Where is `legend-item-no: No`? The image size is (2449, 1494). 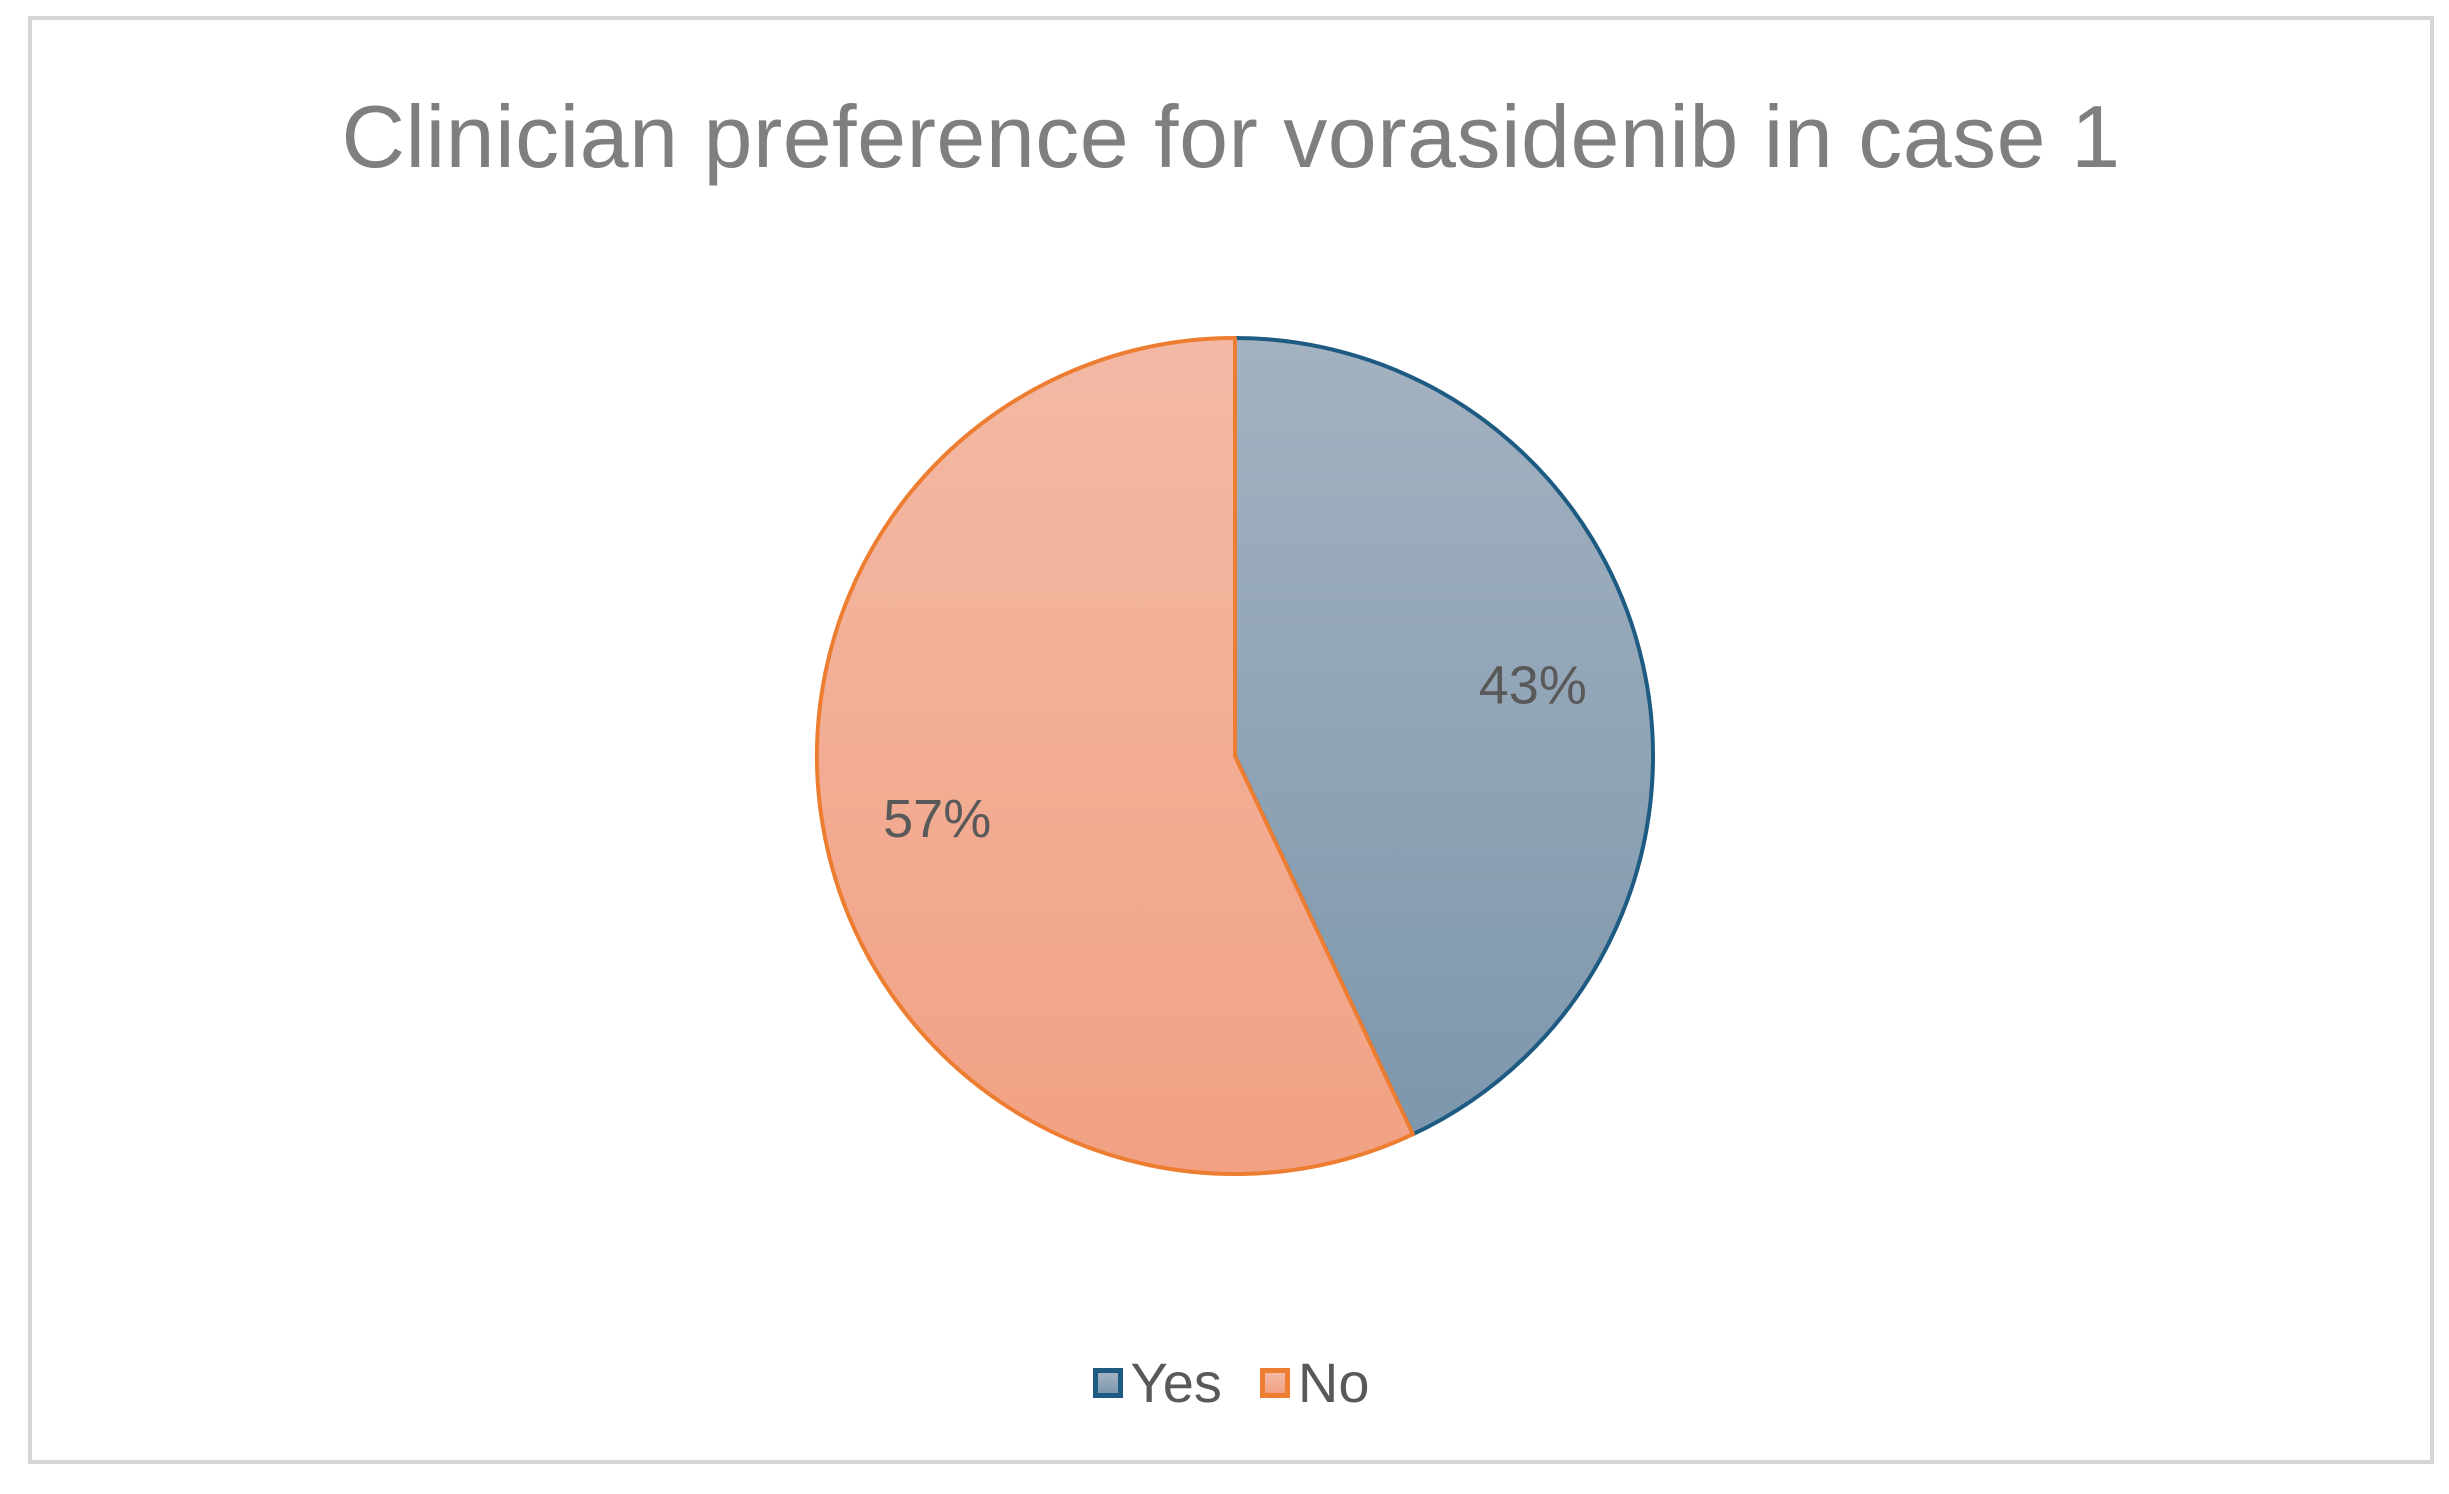
legend-item-no: No is located at coordinates (1314, 1382).